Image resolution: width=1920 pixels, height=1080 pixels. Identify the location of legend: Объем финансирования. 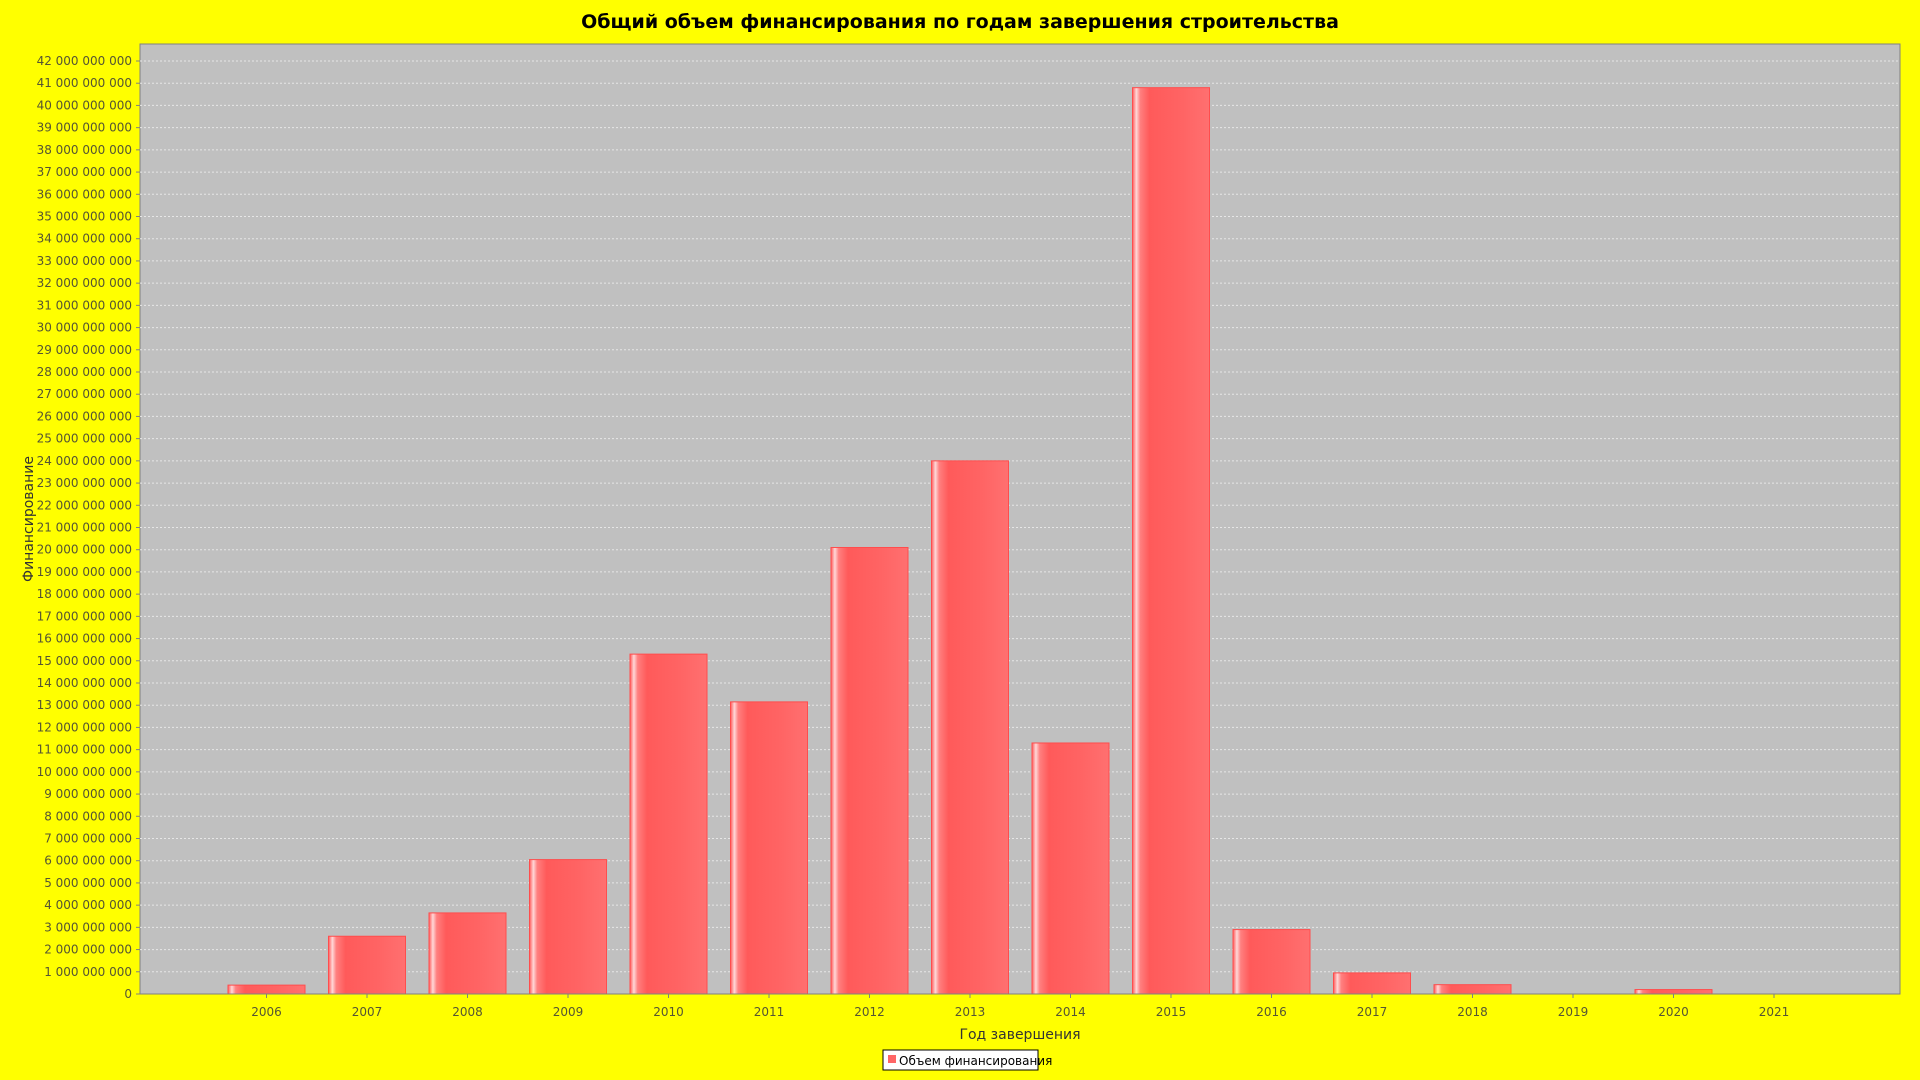
(967, 1060).